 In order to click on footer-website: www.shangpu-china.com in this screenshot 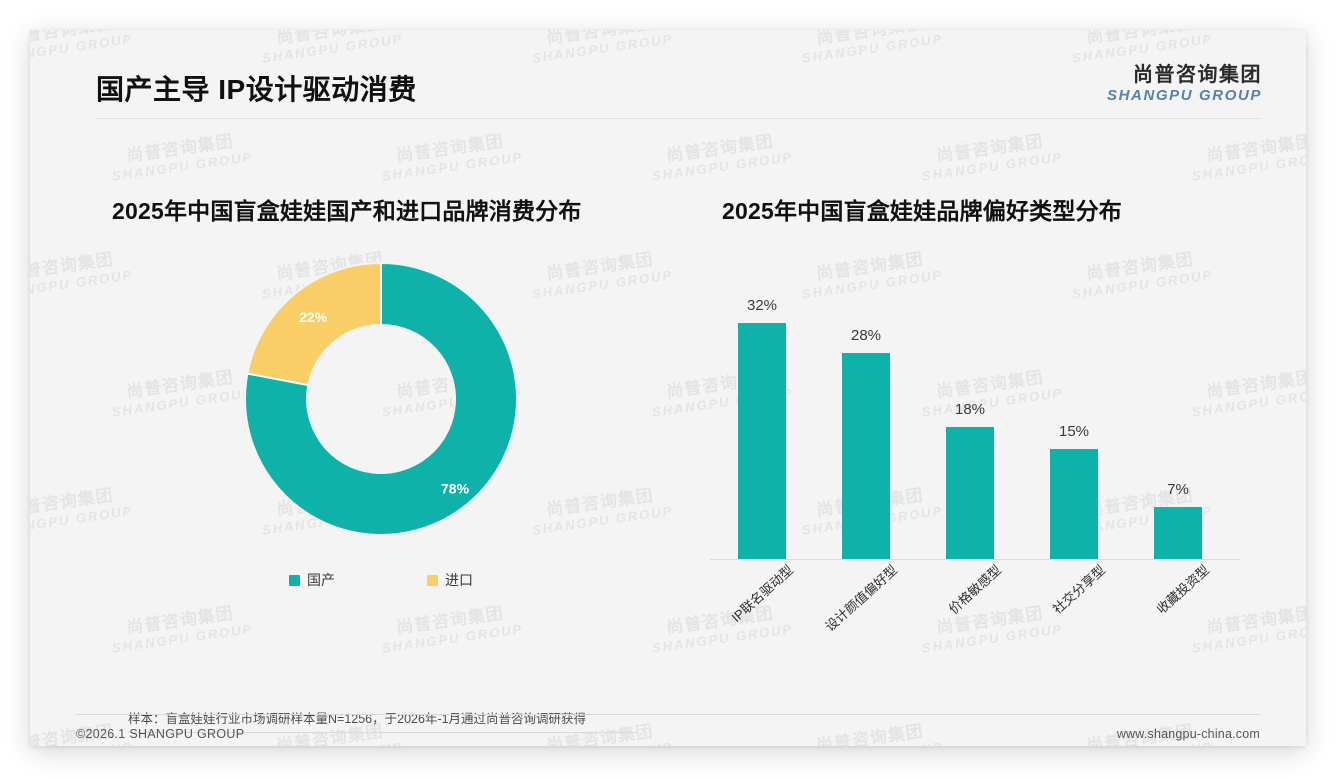, I will do `click(1188, 734)`.